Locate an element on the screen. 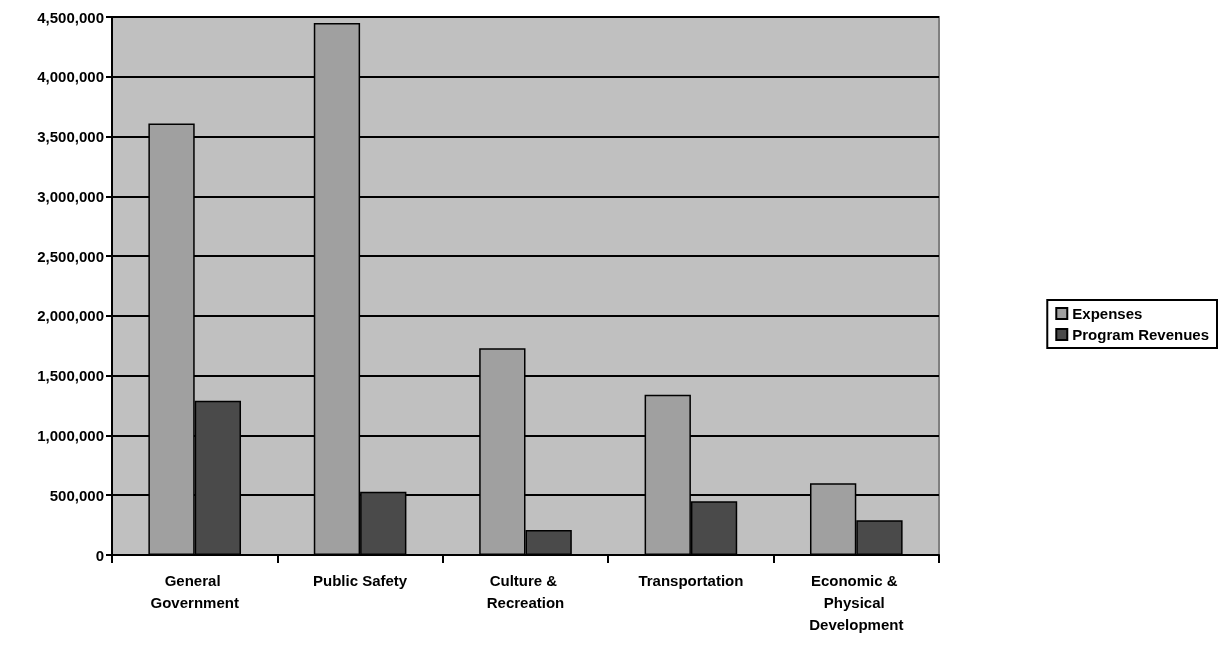 Image resolution: width=1229 pixels, height=648 pixels. x-tick-label: General Government is located at coordinates (194, 591).